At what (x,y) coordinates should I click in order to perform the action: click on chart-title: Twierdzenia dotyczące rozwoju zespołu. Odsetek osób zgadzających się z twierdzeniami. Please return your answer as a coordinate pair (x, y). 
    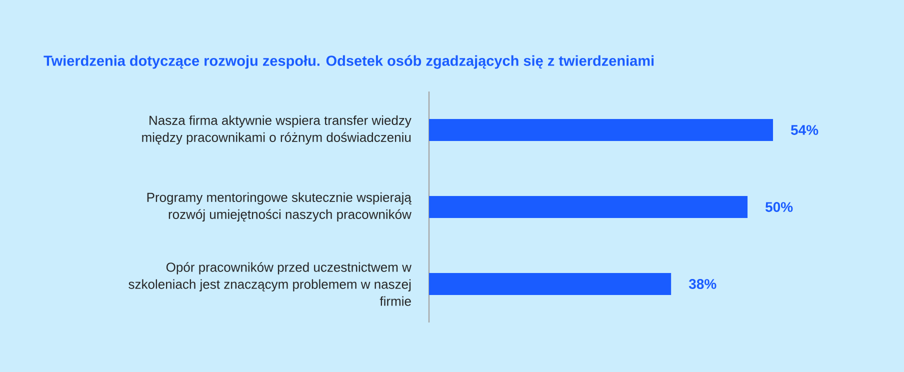
    Looking at the image, I should click on (349, 62).